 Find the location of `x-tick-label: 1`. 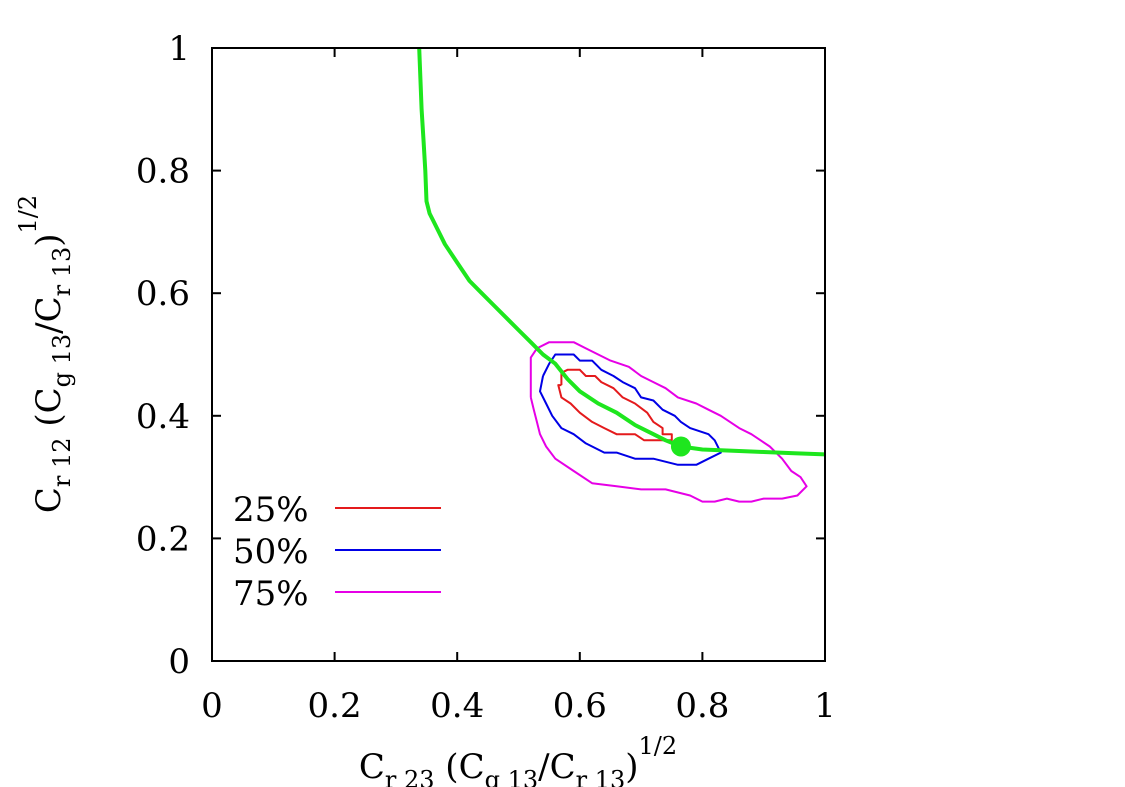

x-tick-label: 1 is located at coordinates (825, 706).